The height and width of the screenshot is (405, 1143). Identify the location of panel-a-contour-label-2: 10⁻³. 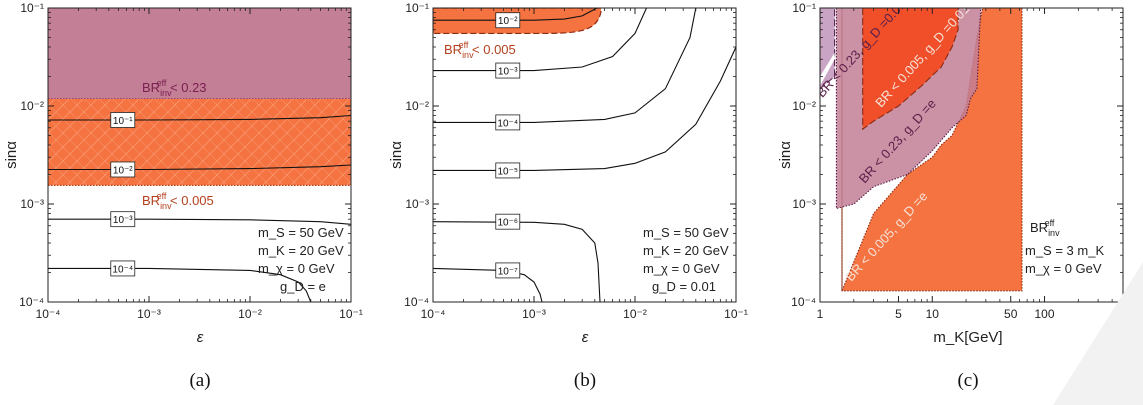
(123, 220).